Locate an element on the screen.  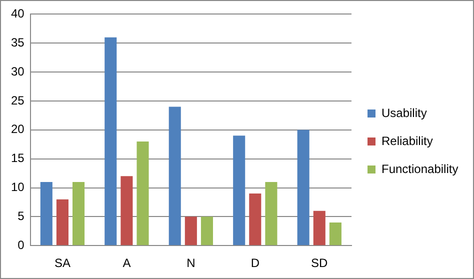
x-tick-label: SA is located at coordinates (62, 263).